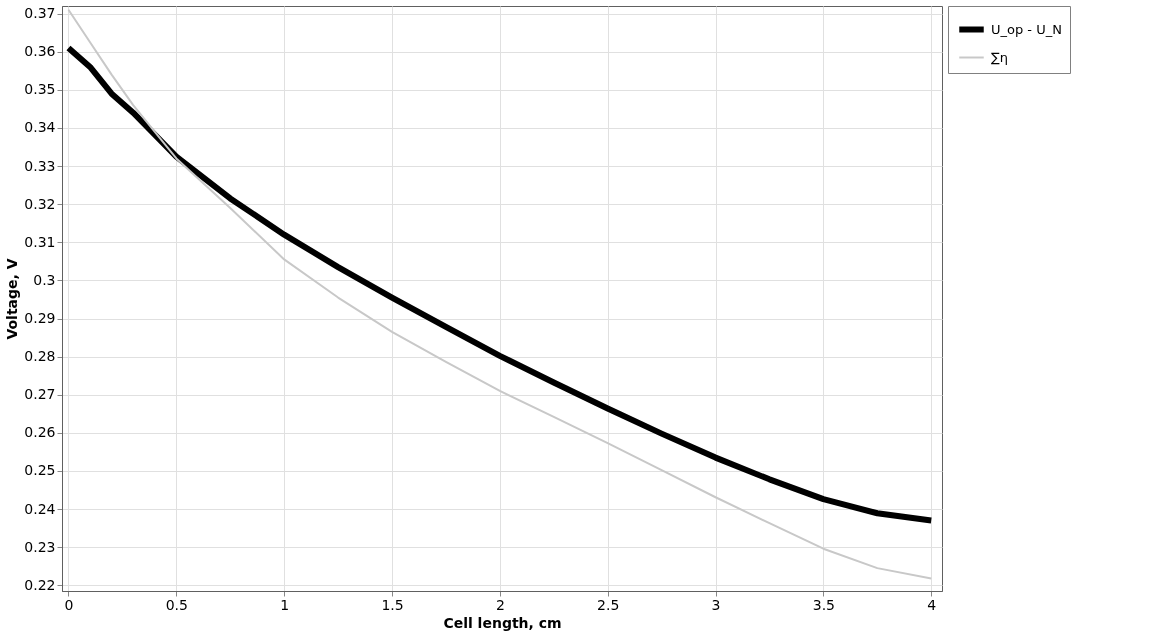 This screenshot has height=640, width=1163. I want to click on y-tick-label: 0.33, so click(40, 165).